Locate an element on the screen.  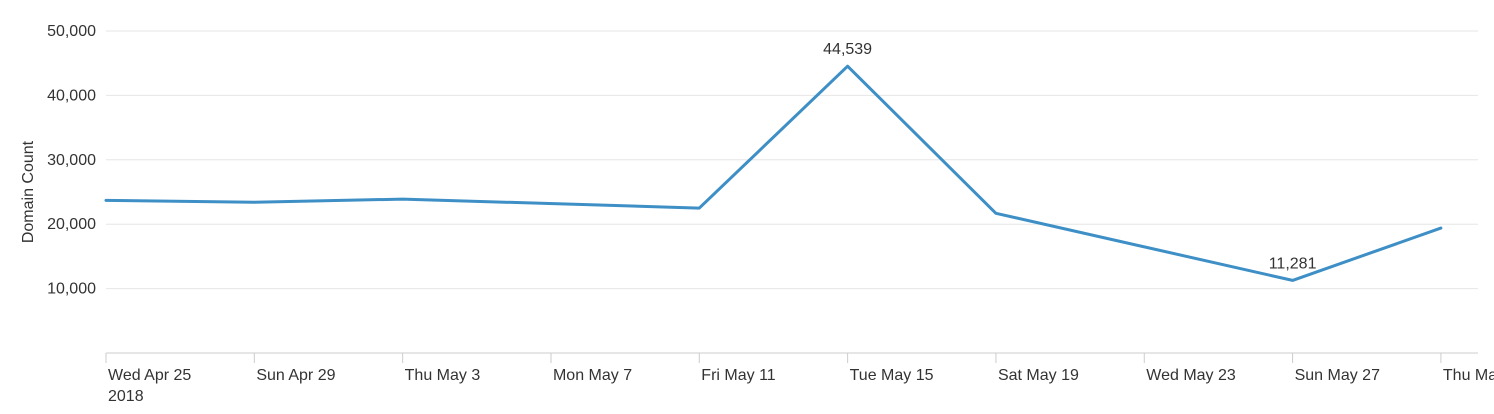
y-tick-label: 40,000 is located at coordinates (71, 95).